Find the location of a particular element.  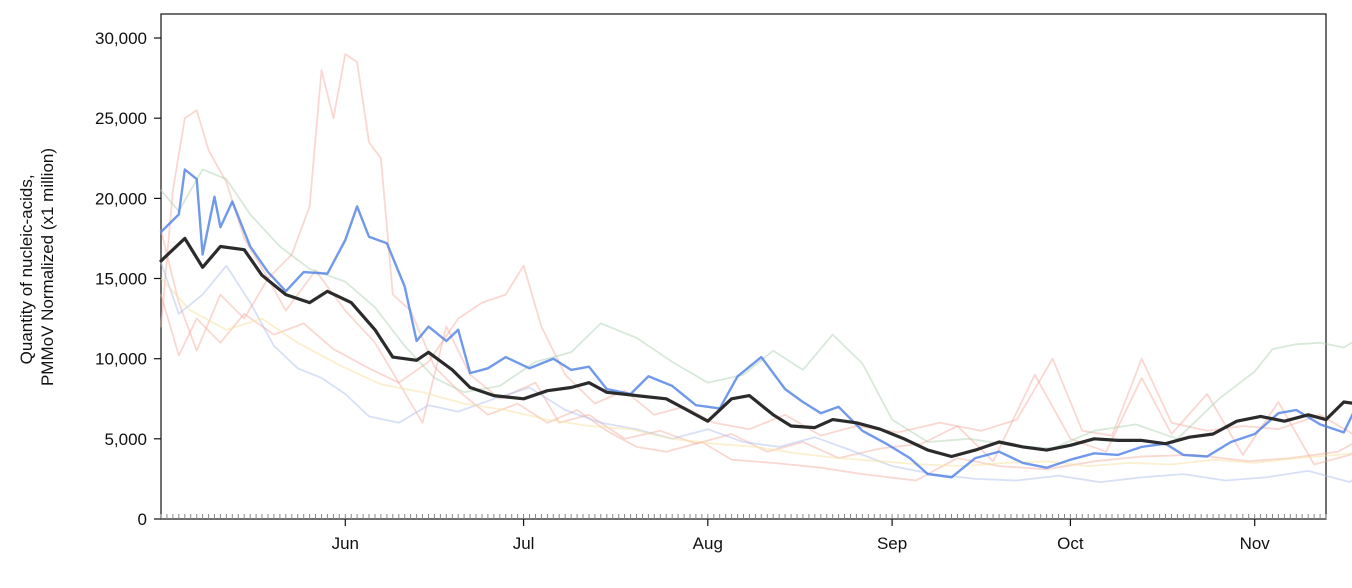

x-minor-ticks is located at coordinates (743, 516).